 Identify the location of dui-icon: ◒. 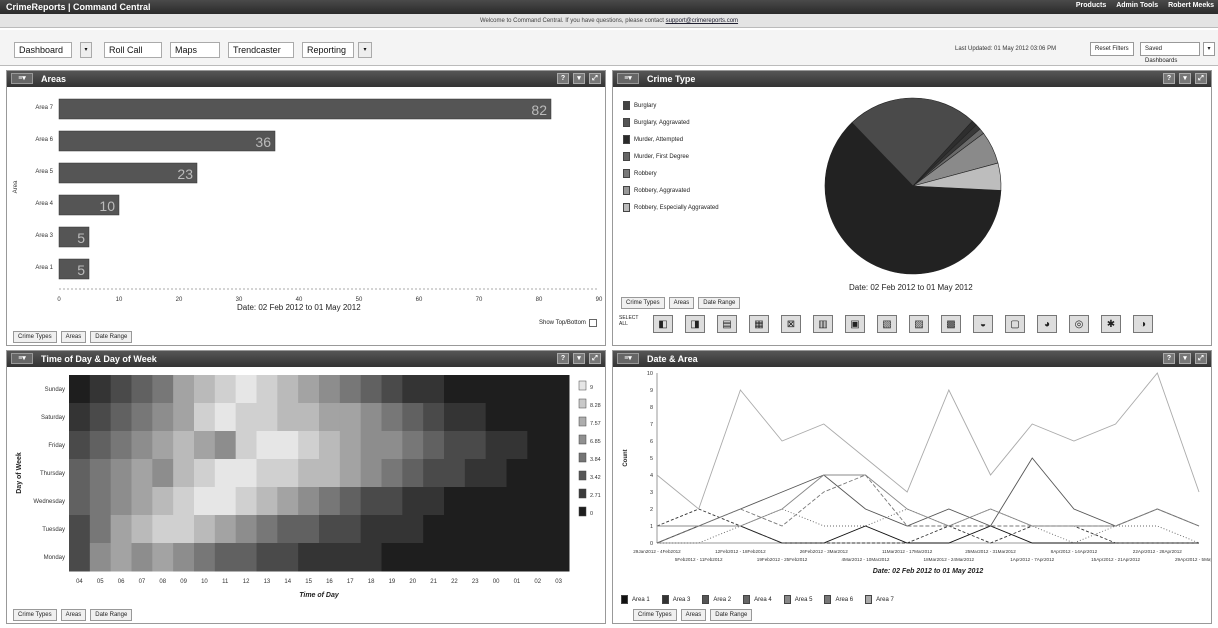
(983, 324).